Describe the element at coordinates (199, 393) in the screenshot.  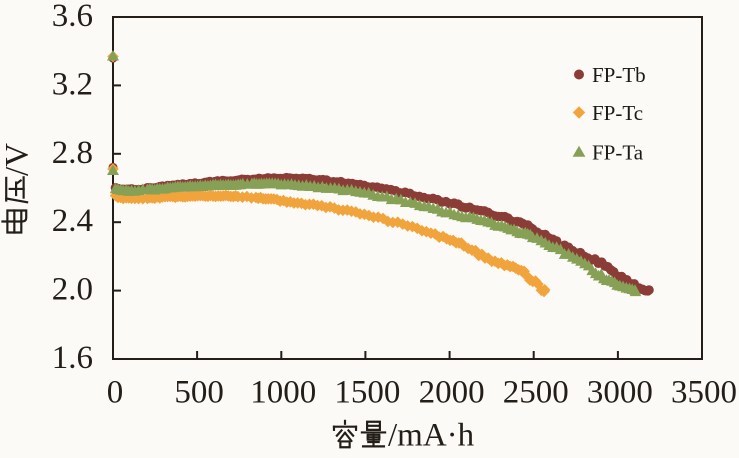
I see `svg-text: 500` at that location.